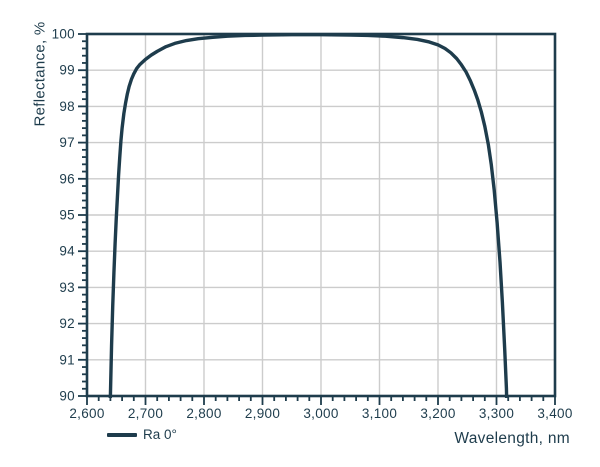 The width and height of the screenshot is (600, 467). I want to click on y-tick-label: 91, so click(67, 359).